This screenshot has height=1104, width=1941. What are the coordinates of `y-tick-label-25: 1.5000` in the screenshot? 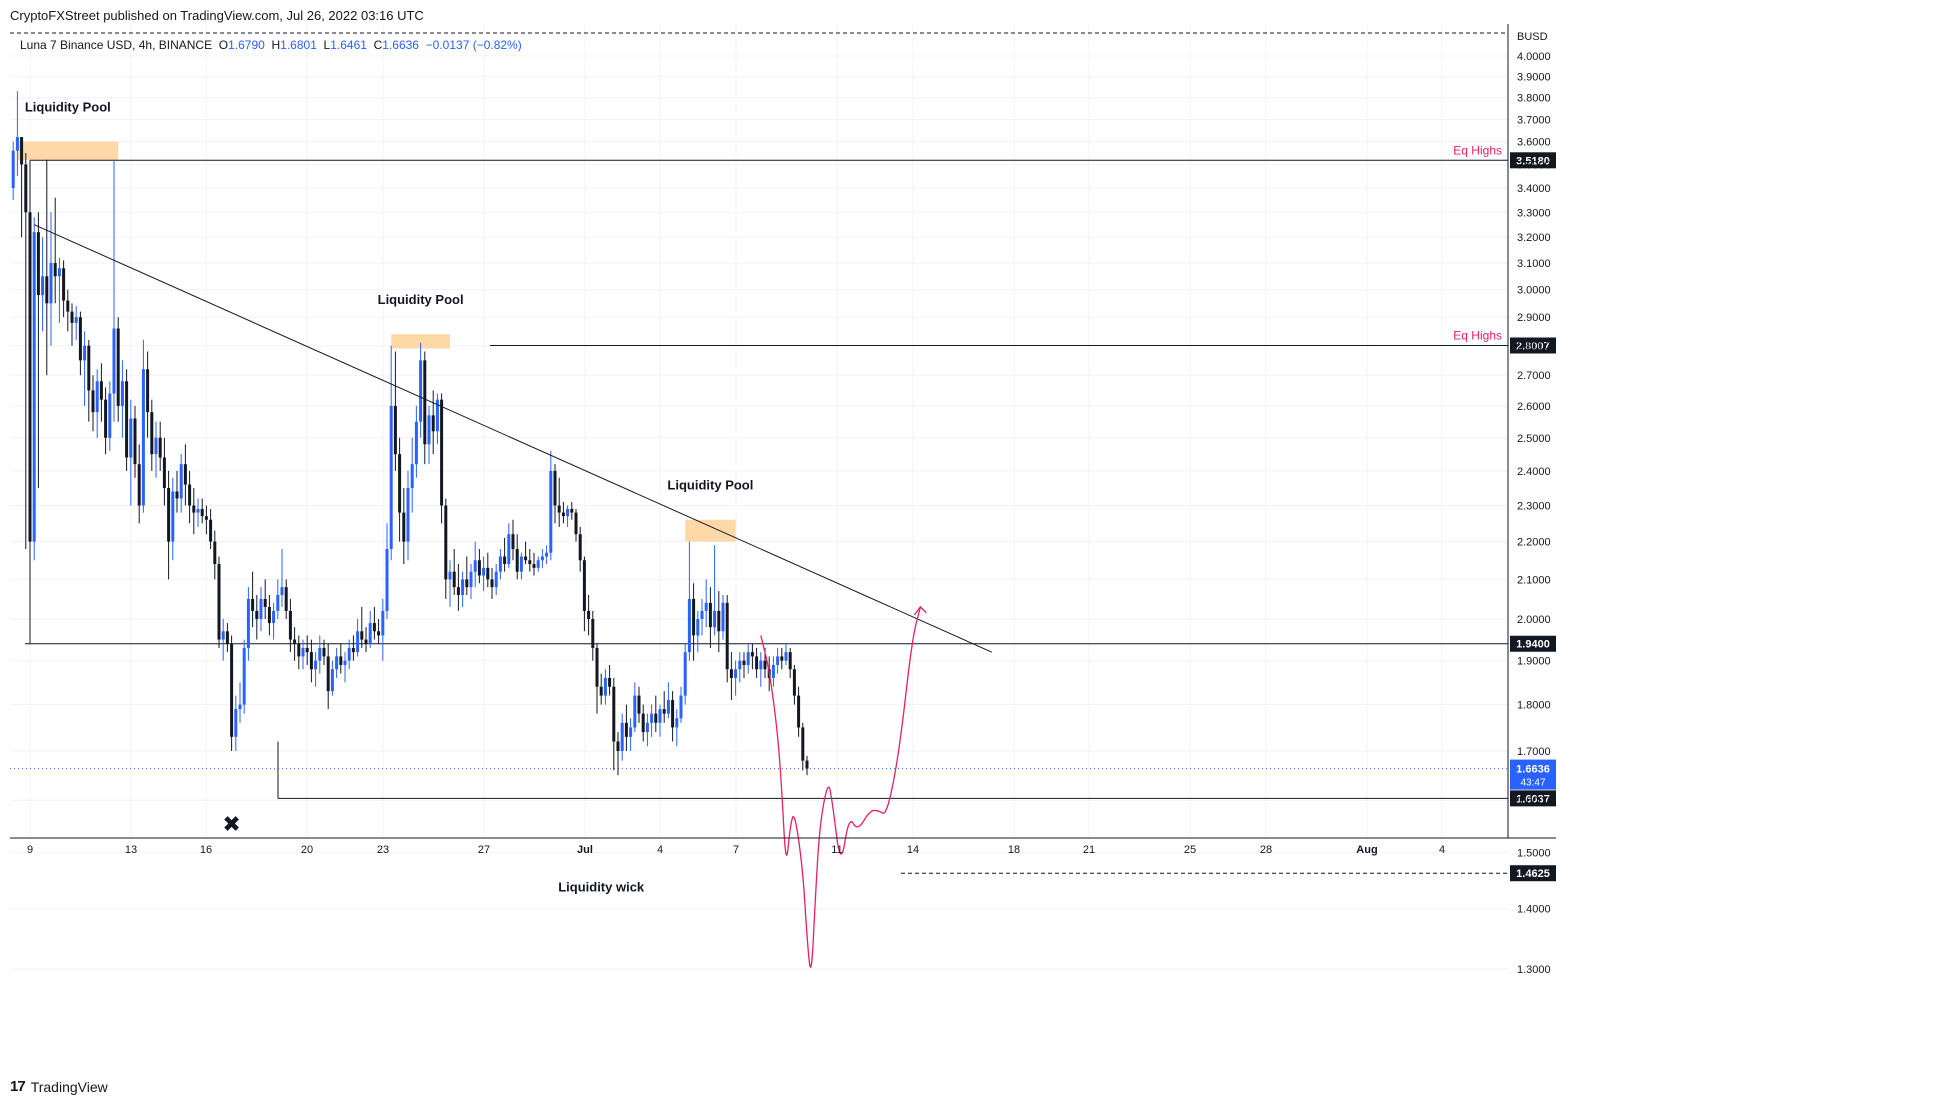 It's located at (1534, 854).